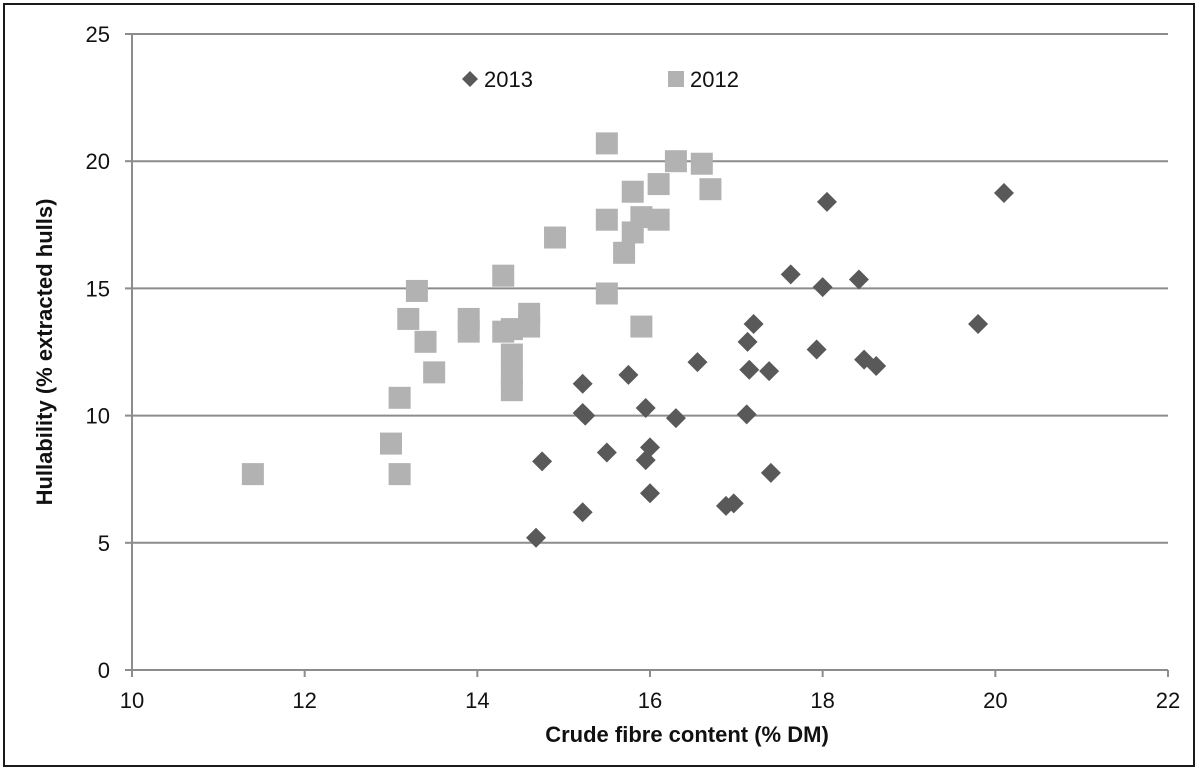 The height and width of the screenshot is (772, 1200). Describe the element at coordinates (109, 352) in the screenshot. I see `y-axis-ticks: 0 5 10 15 20 25` at that location.